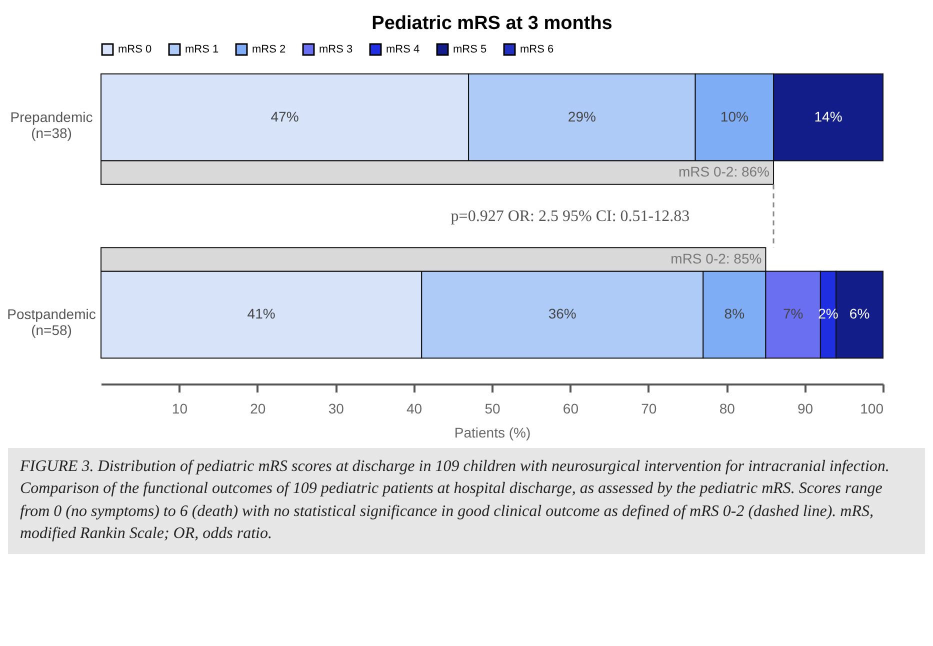 This screenshot has height=646, width=933. What do you see at coordinates (414, 408) in the screenshot?
I see `x-tick-label: 40` at bounding box center [414, 408].